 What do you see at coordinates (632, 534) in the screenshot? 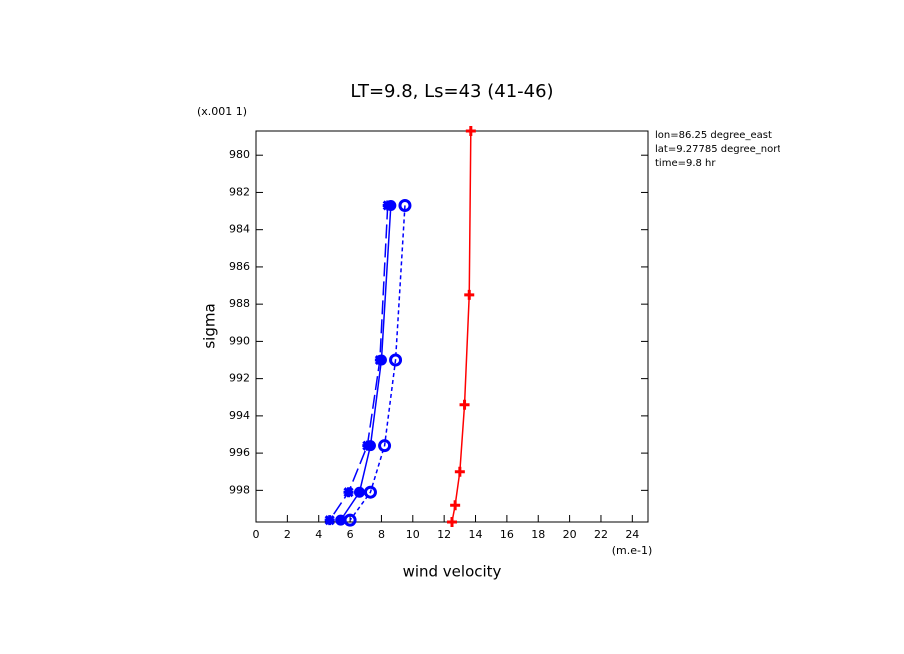
I see `x-tick-label: 24` at bounding box center [632, 534].